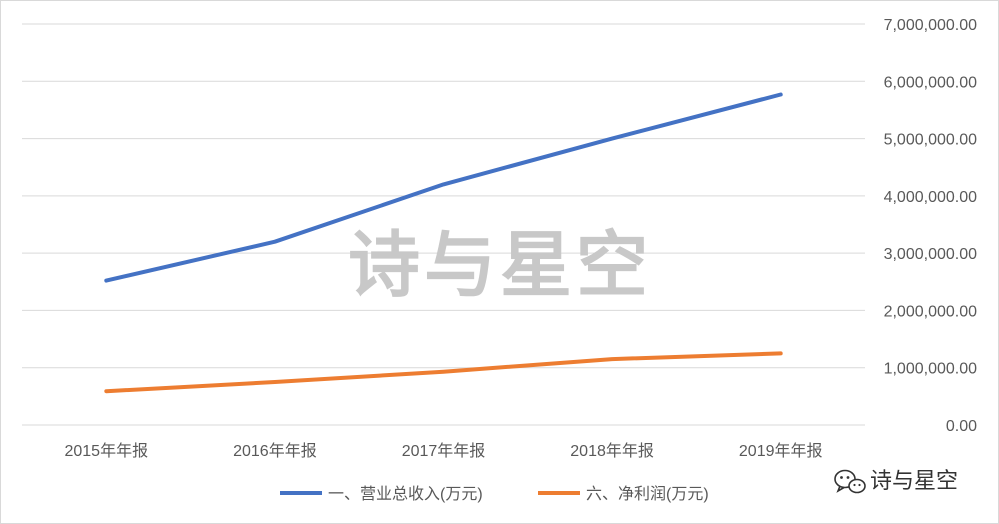  I want to click on x-tick-label: 2019年年报, so click(781, 451).